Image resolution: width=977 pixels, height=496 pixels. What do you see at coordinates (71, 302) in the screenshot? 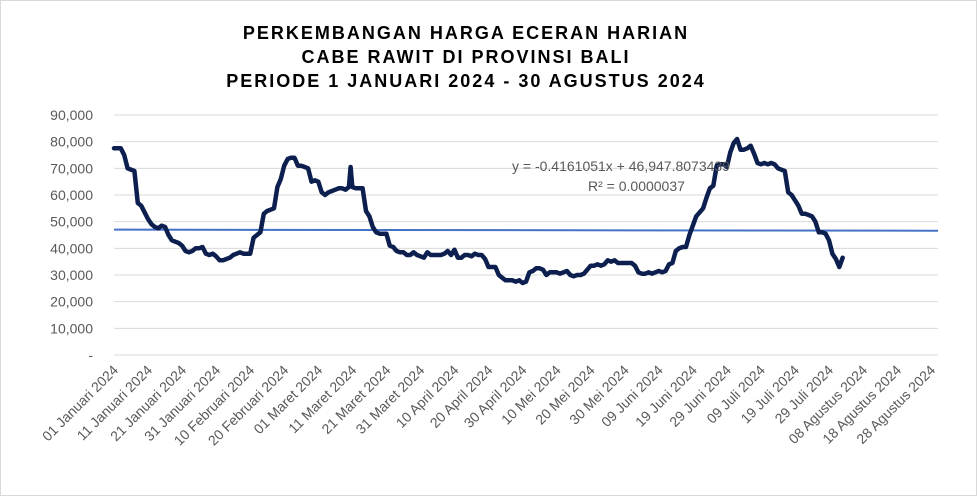
I see `y-tick-label: 20,000` at bounding box center [71, 302].